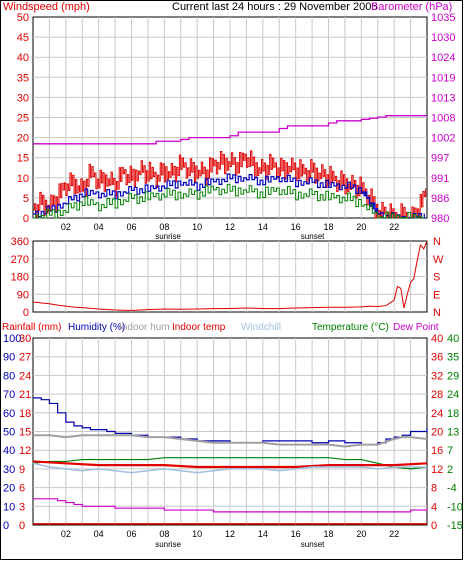 The image size is (465, 562). What do you see at coordinates (437, 451) in the screenshot?
I see `indoor-temp-tick-label: 16` at bounding box center [437, 451].